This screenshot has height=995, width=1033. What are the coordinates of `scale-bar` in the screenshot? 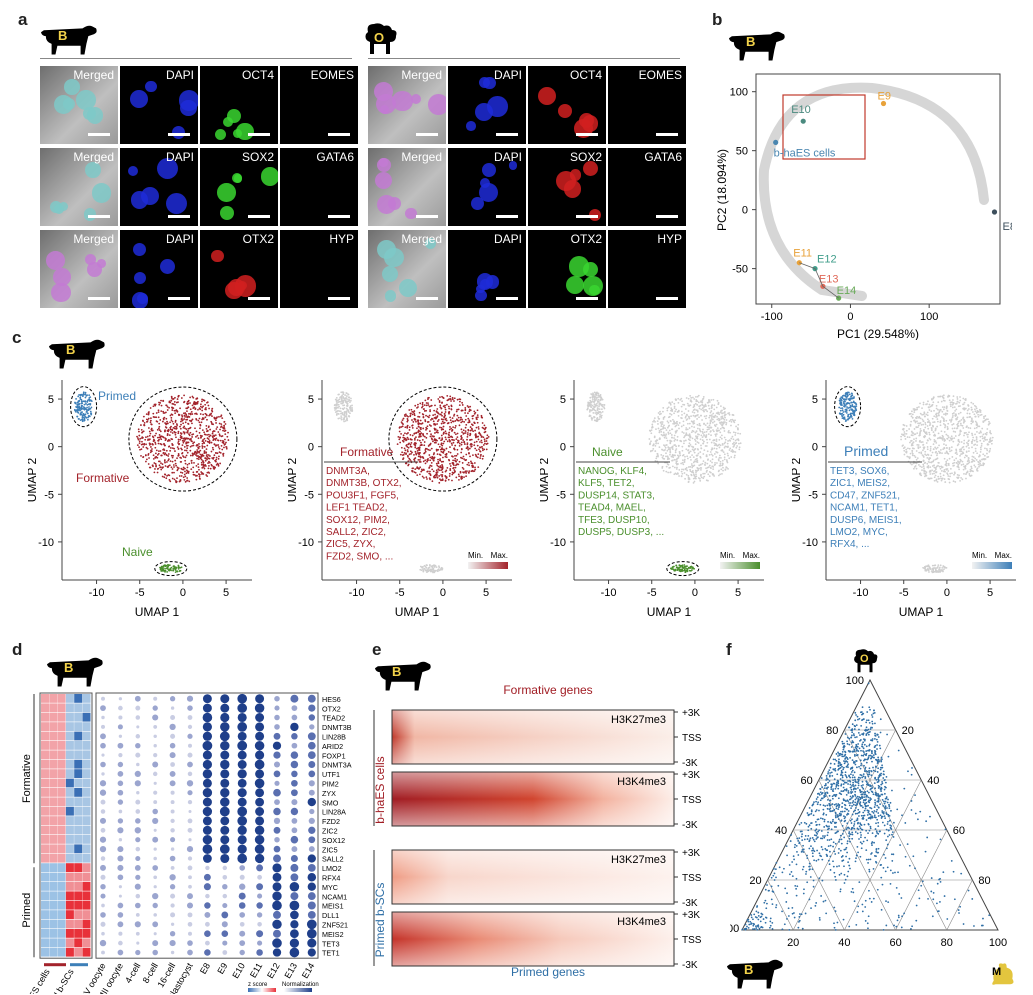 It's located at (259, 216).